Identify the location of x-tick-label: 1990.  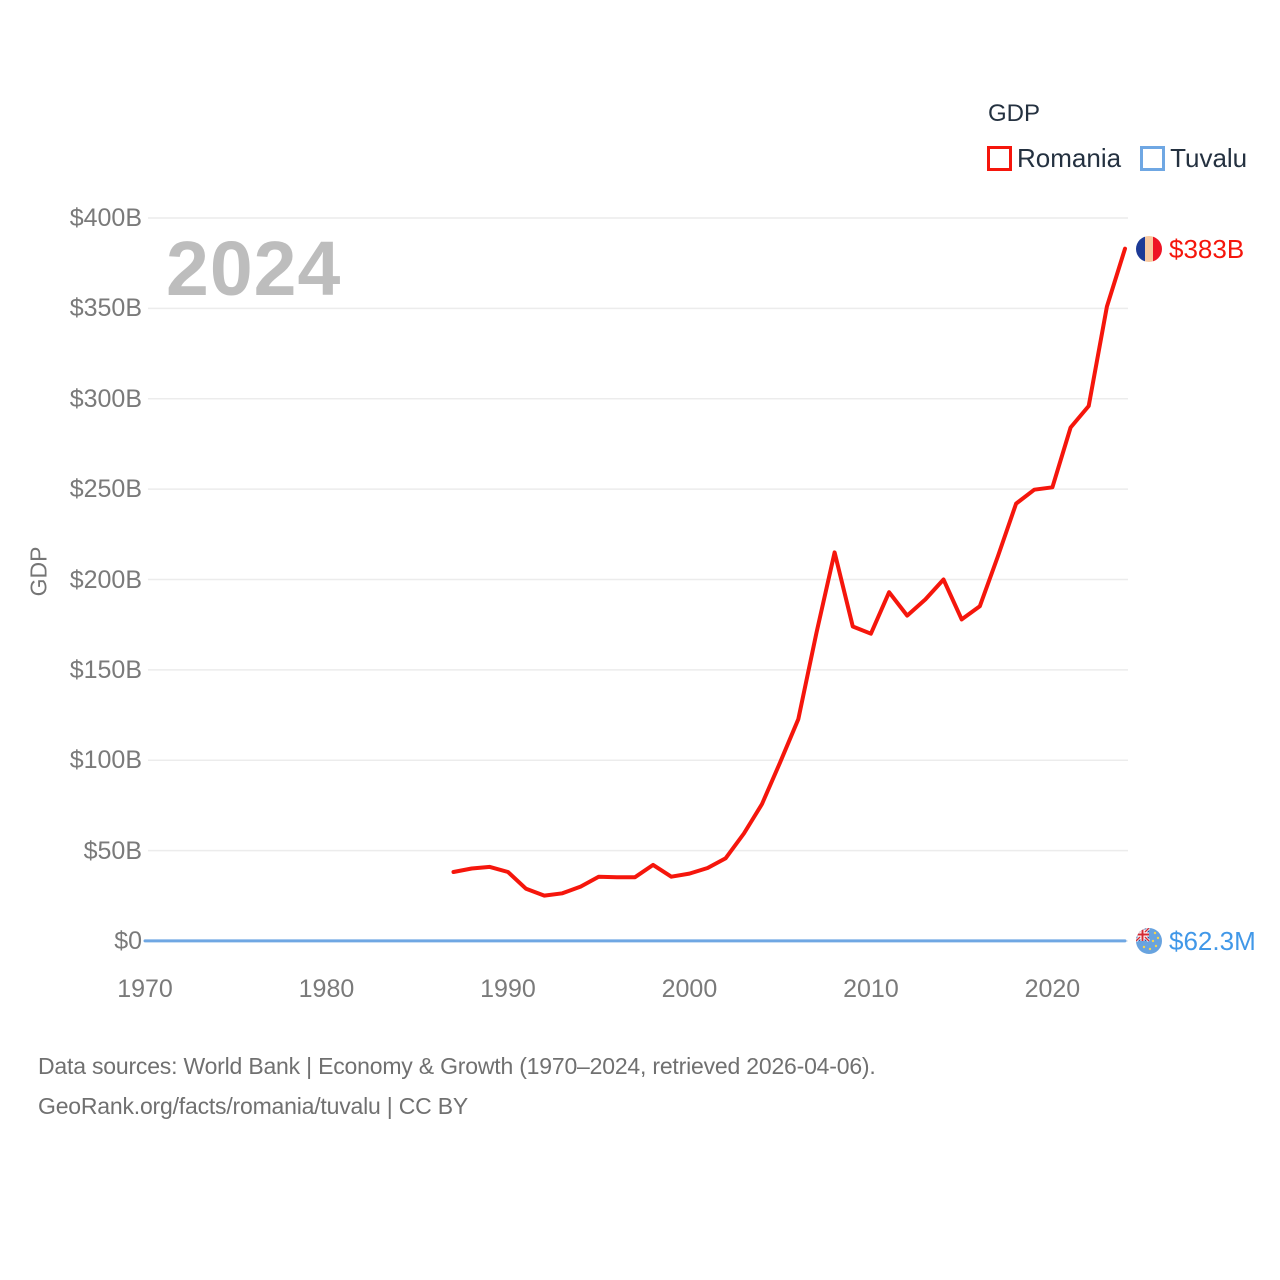
(508, 989).